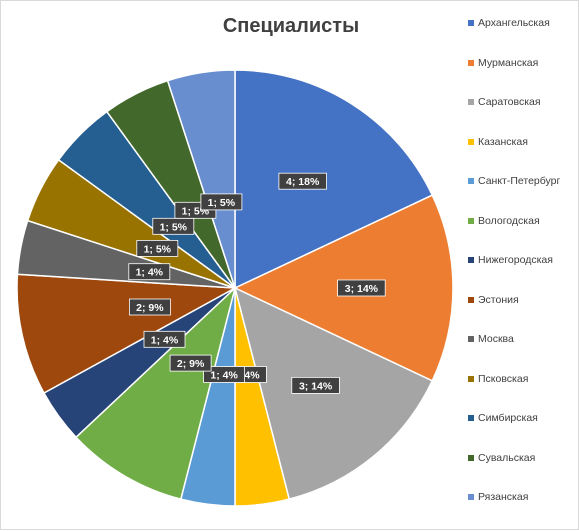 The width and height of the screenshot is (579, 531). I want to click on legend-label: Рязанская, so click(503, 497).